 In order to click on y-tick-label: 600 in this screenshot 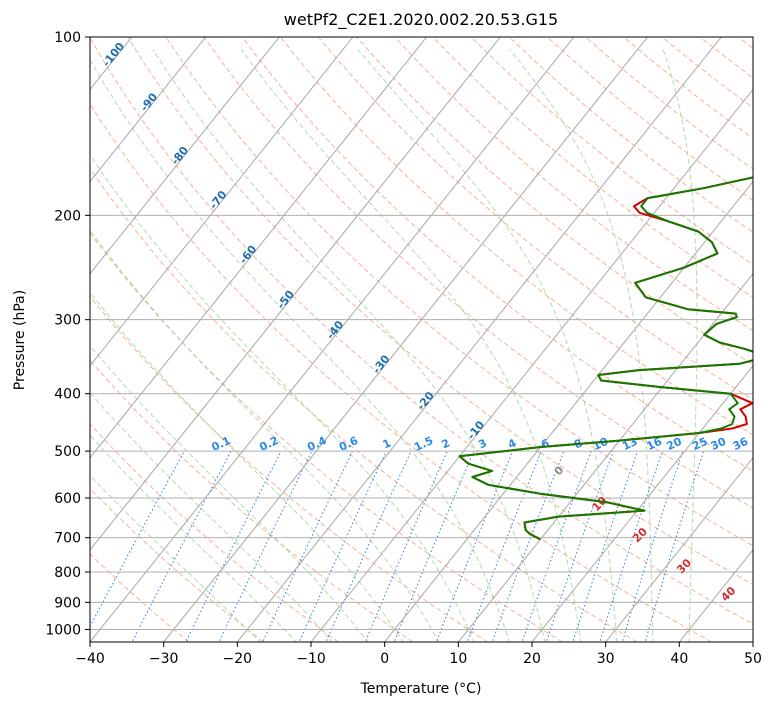, I will do `click(67, 499)`.